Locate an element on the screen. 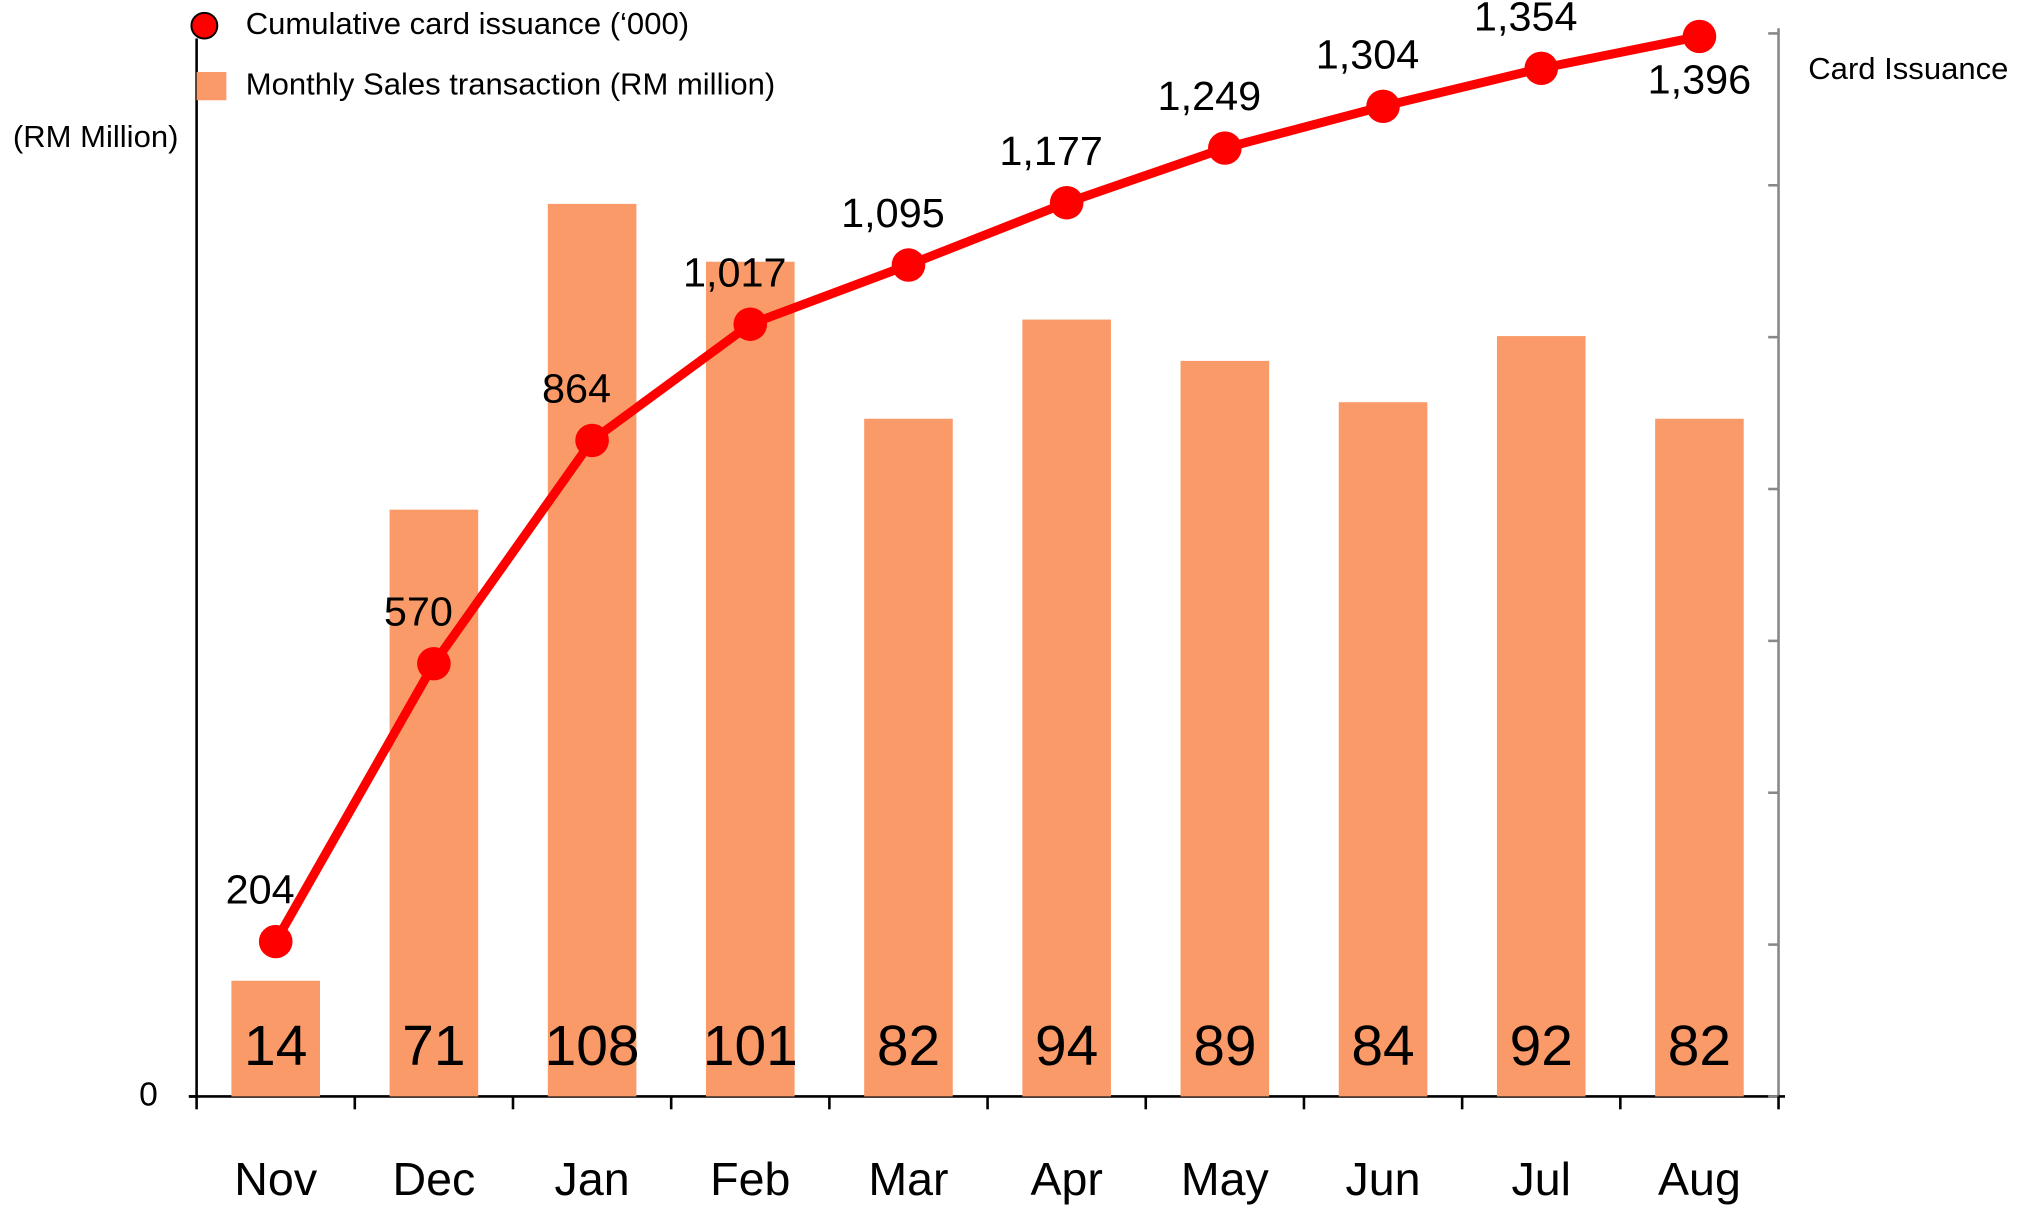 The image size is (2023, 1216). legend-swatch is located at coordinates (211, 86).